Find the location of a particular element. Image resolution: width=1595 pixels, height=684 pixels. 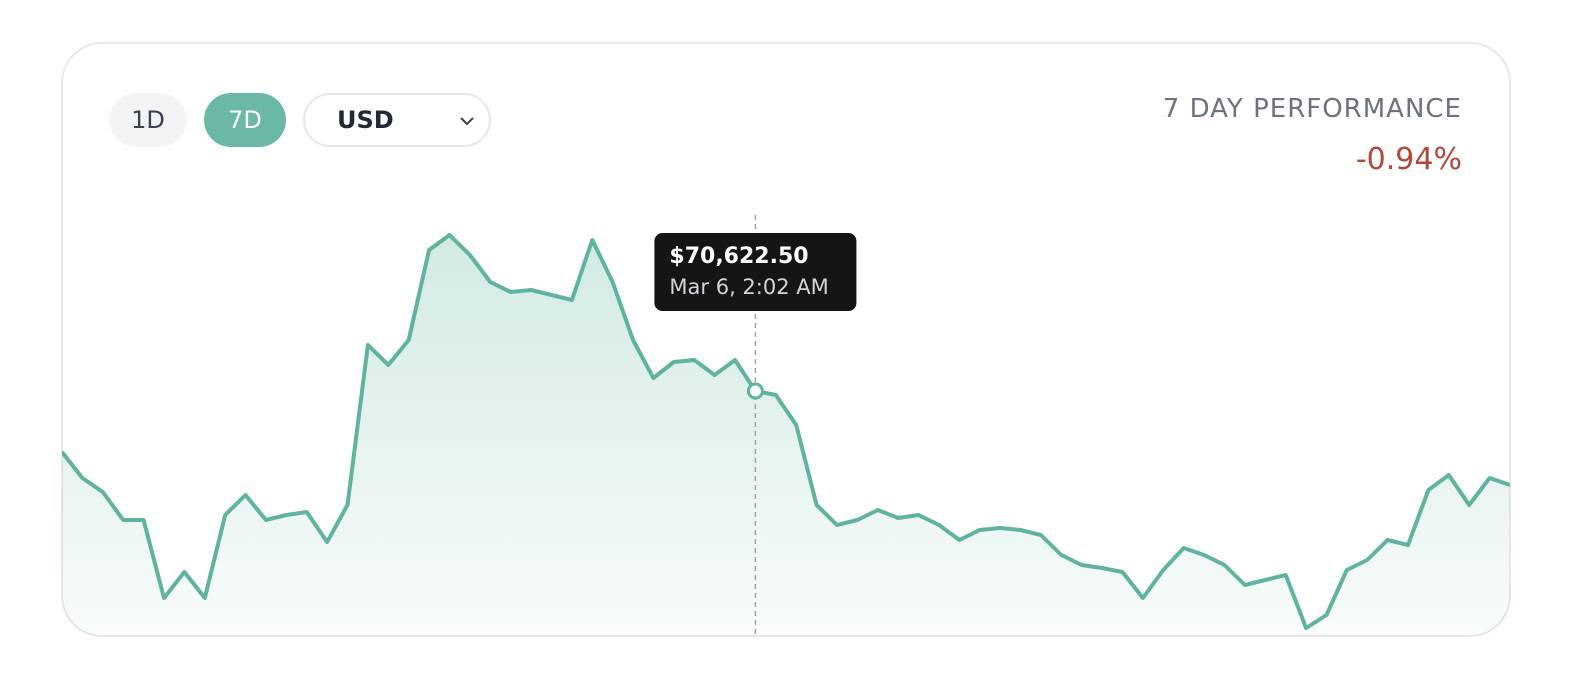

tooltip-box is located at coordinates (755, 272).